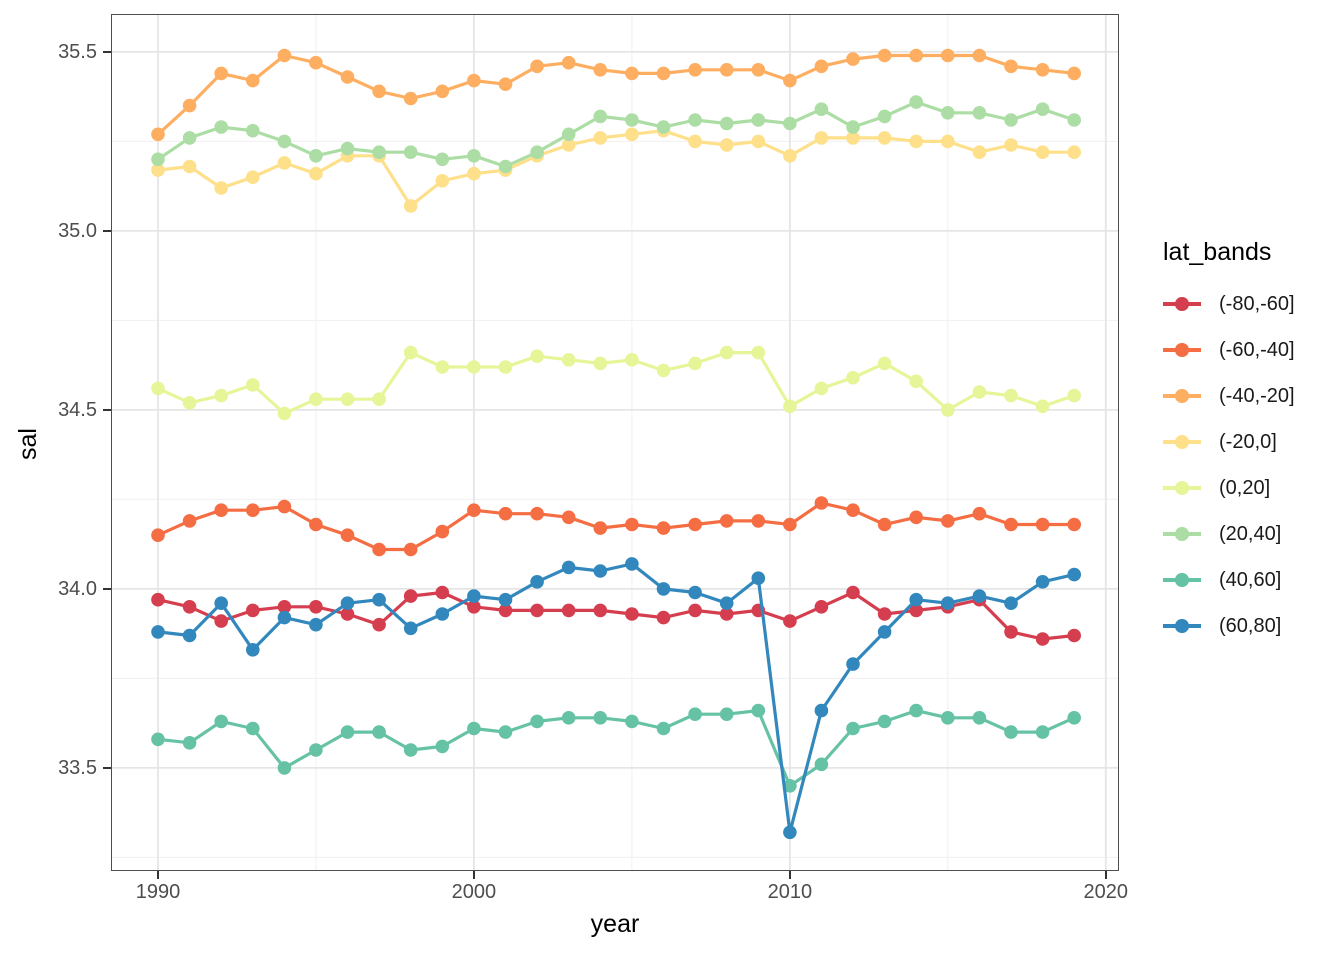 The width and height of the screenshot is (1344, 960). What do you see at coordinates (1257, 350) in the screenshot?
I see `legend-item-label: (-60,-40]` at bounding box center [1257, 350].